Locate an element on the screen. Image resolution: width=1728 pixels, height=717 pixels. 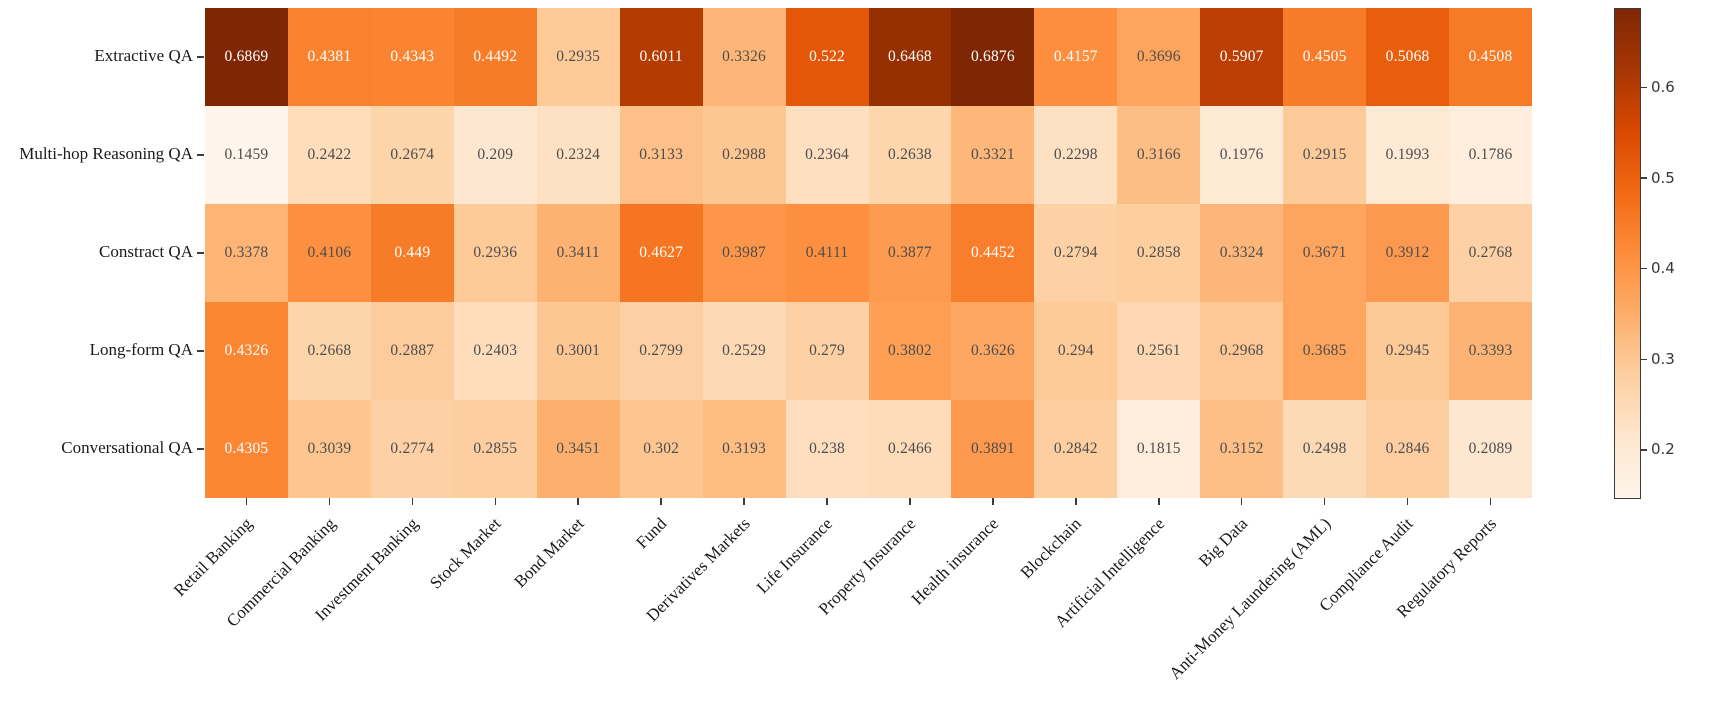
heatmap-cell: 0.2529 is located at coordinates (744, 351).